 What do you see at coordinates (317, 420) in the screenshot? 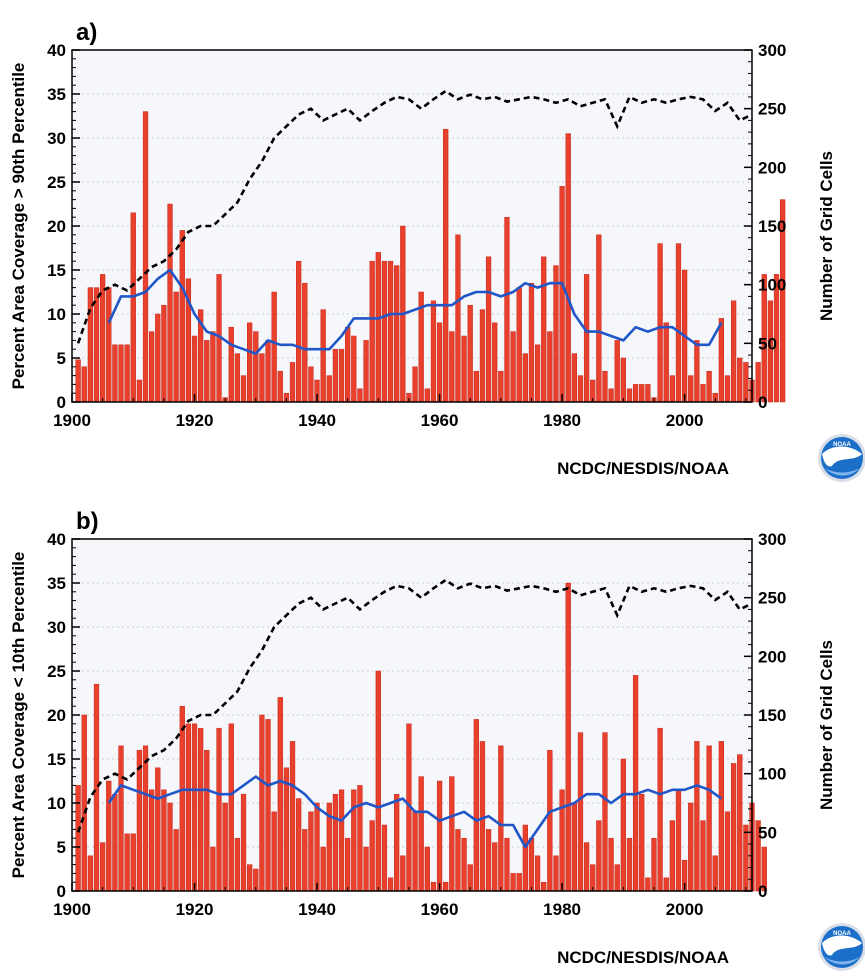
I see `x-tick-label: 1940` at bounding box center [317, 420].